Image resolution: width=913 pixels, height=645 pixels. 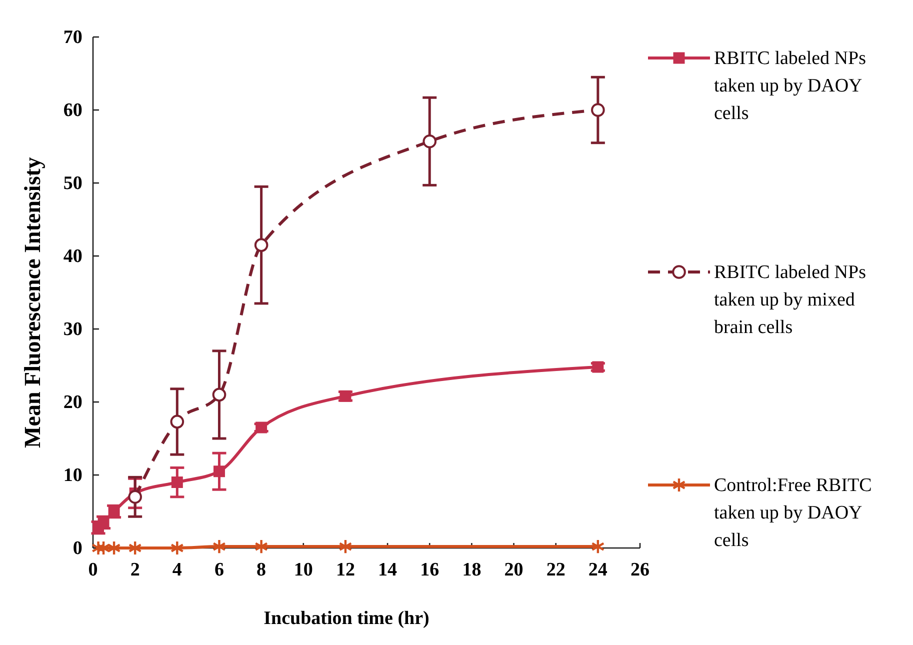 I want to click on x-axis-title: Incubation time (hr), so click(x=347, y=618).